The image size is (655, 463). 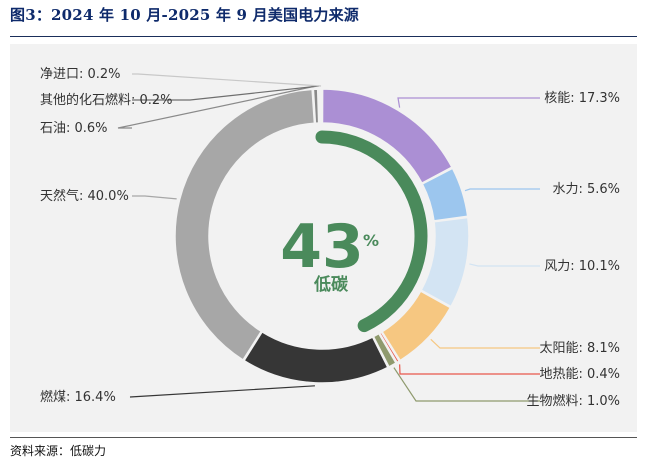 What do you see at coordinates (323, 437) in the screenshot?
I see `footer-rule` at bounding box center [323, 437].